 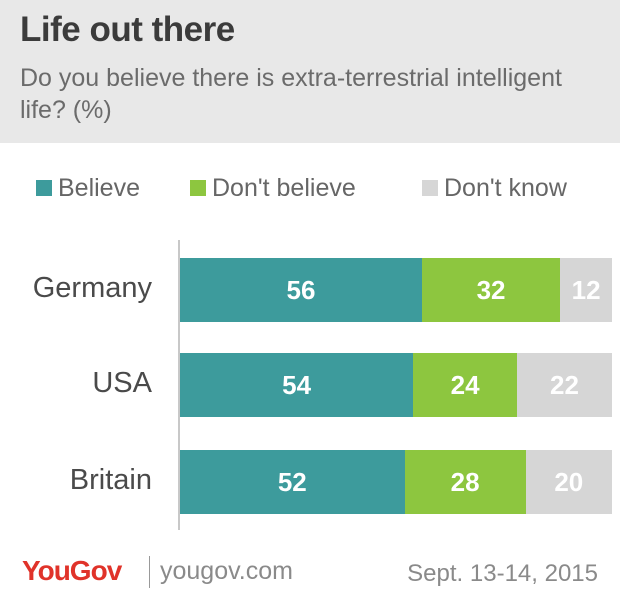 What do you see at coordinates (226, 571) in the screenshot?
I see `footer-url: yougov.com` at bounding box center [226, 571].